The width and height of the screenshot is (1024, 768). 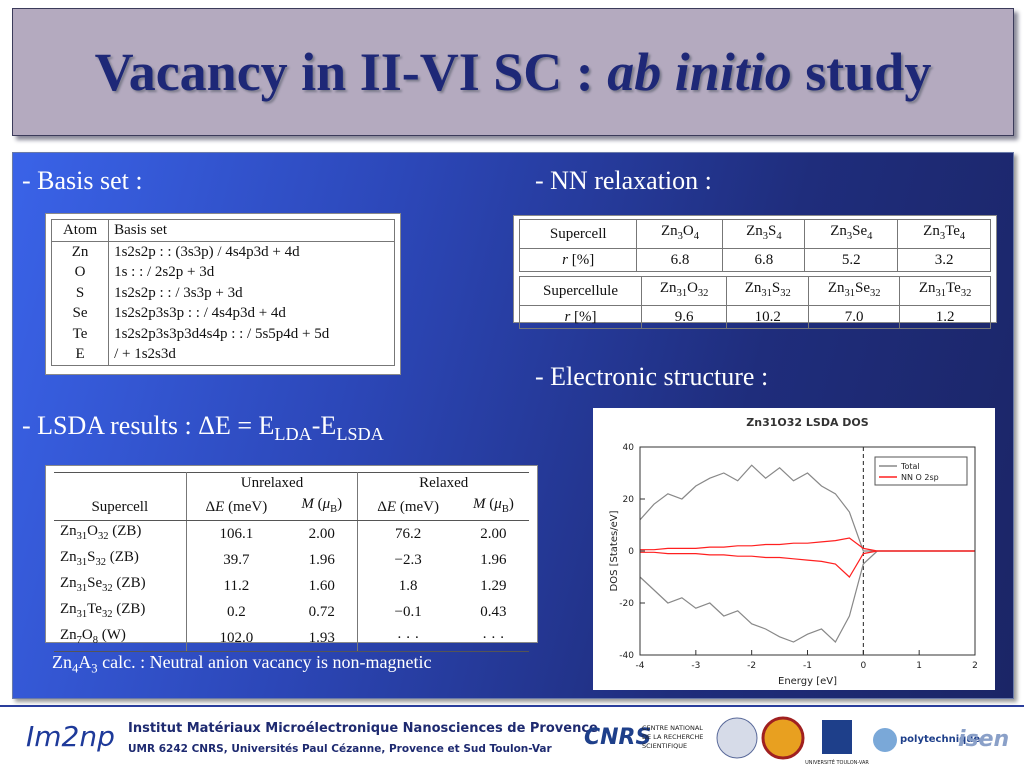 What do you see at coordinates (854, 317) in the screenshot?
I see `cell: 7.0` at bounding box center [854, 317].